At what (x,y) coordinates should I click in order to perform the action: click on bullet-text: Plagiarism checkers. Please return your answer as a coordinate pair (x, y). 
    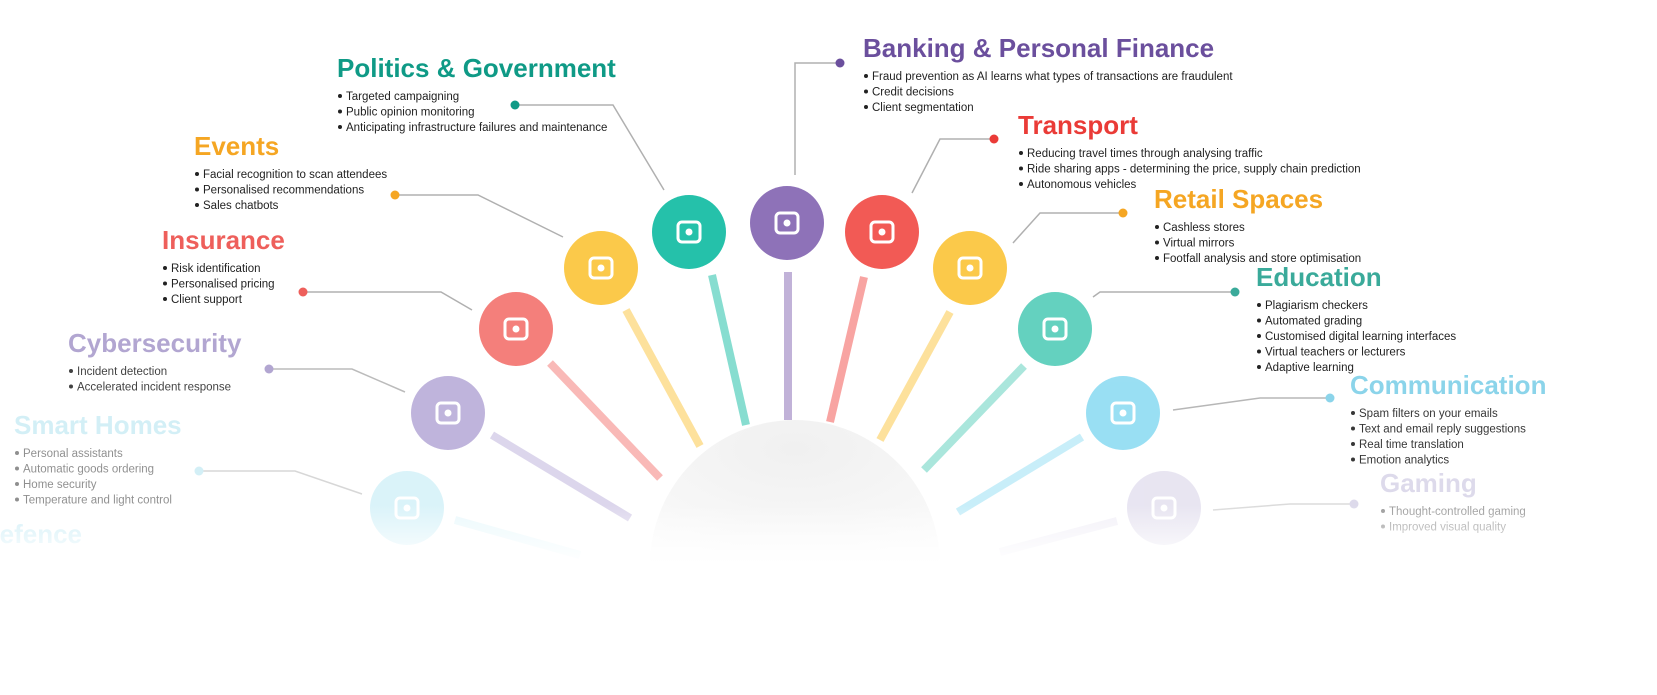
    Looking at the image, I should click on (1316, 306).